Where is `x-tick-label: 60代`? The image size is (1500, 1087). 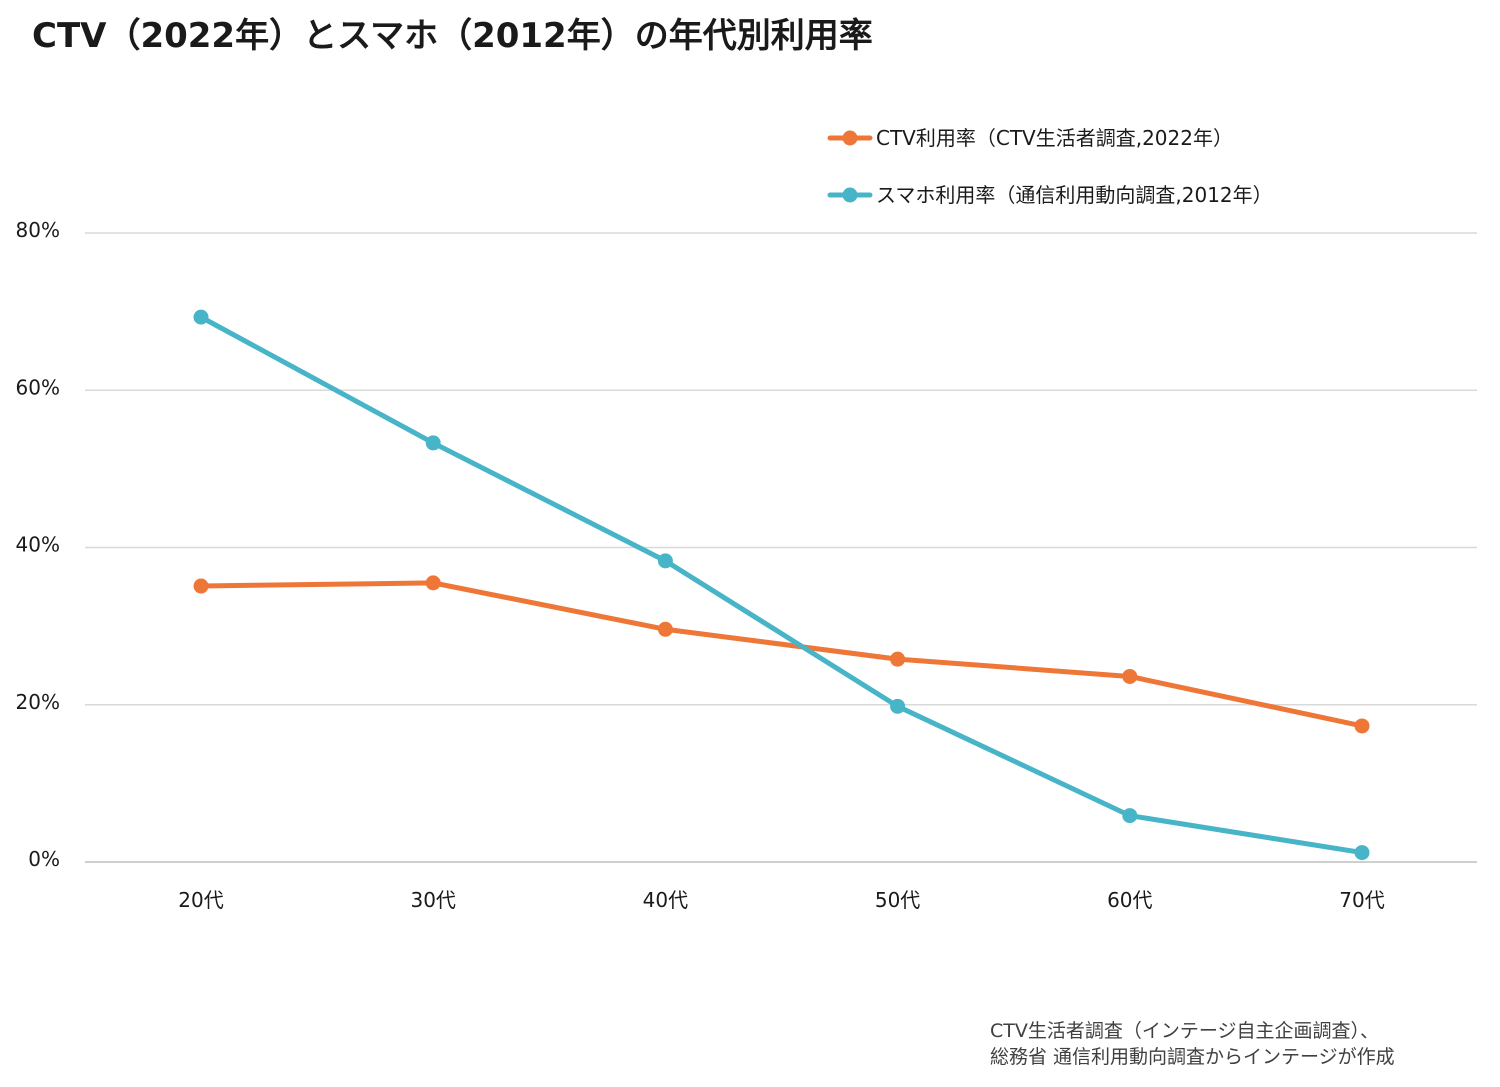
x-tick-label: 60代 is located at coordinates (1129, 900).